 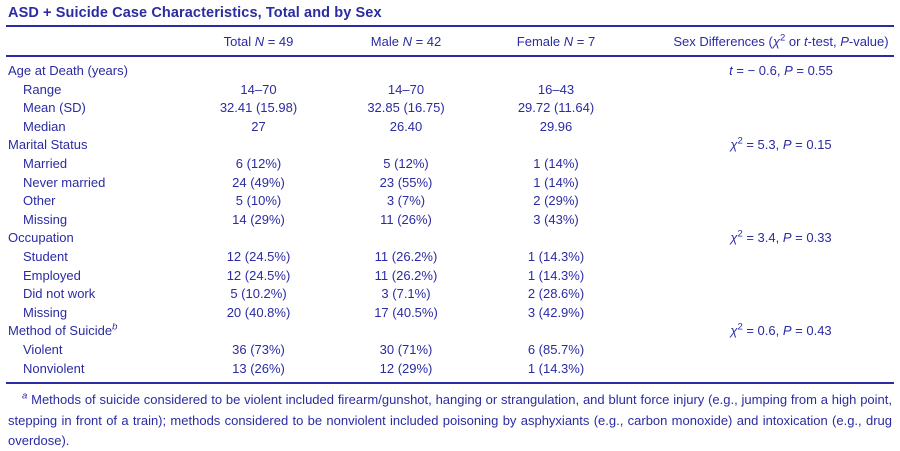 I want to click on female-cell: 2 (29%), so click(x=556, y=201).